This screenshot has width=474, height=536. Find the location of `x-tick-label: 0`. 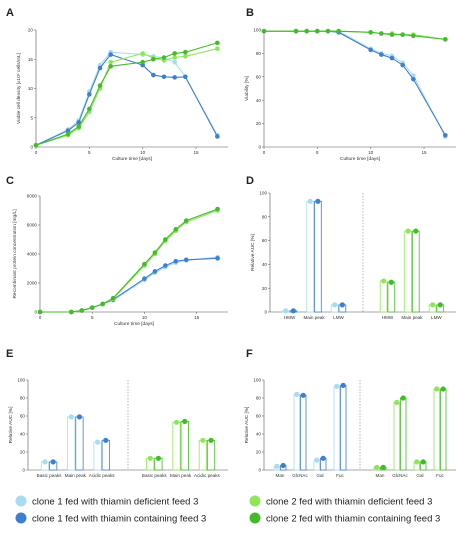

x-tick-label: 0 is located at coordinates (36, 152).